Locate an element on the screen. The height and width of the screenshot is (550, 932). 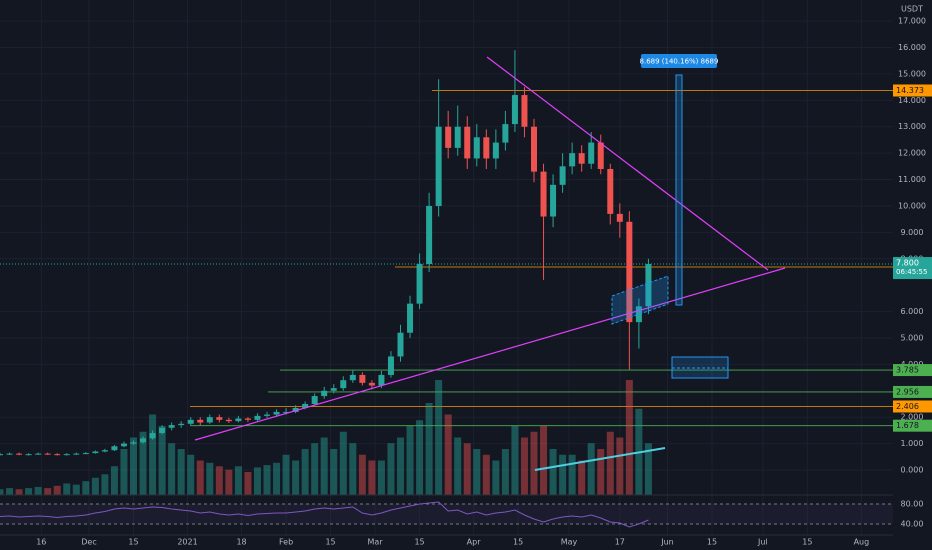
level-label: 14.373 is located at coordinates (910, 90).